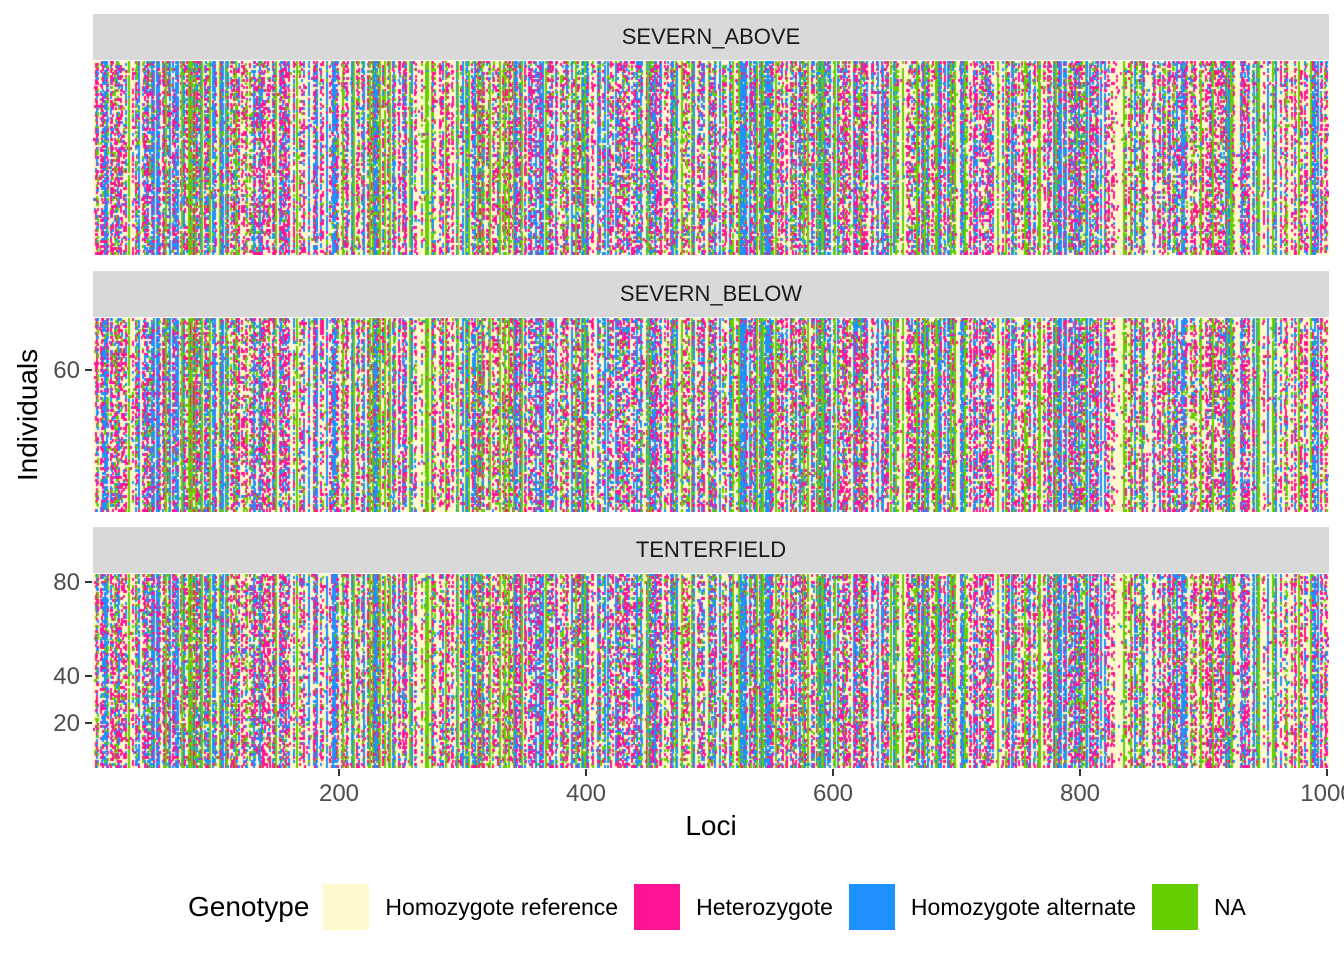 The width and height of the screenshot is (1344, 960). What do you see at coordinates (339, 793) in the screenshot?
I see `x-tick-label: 200` at bounding box center [339, 793].